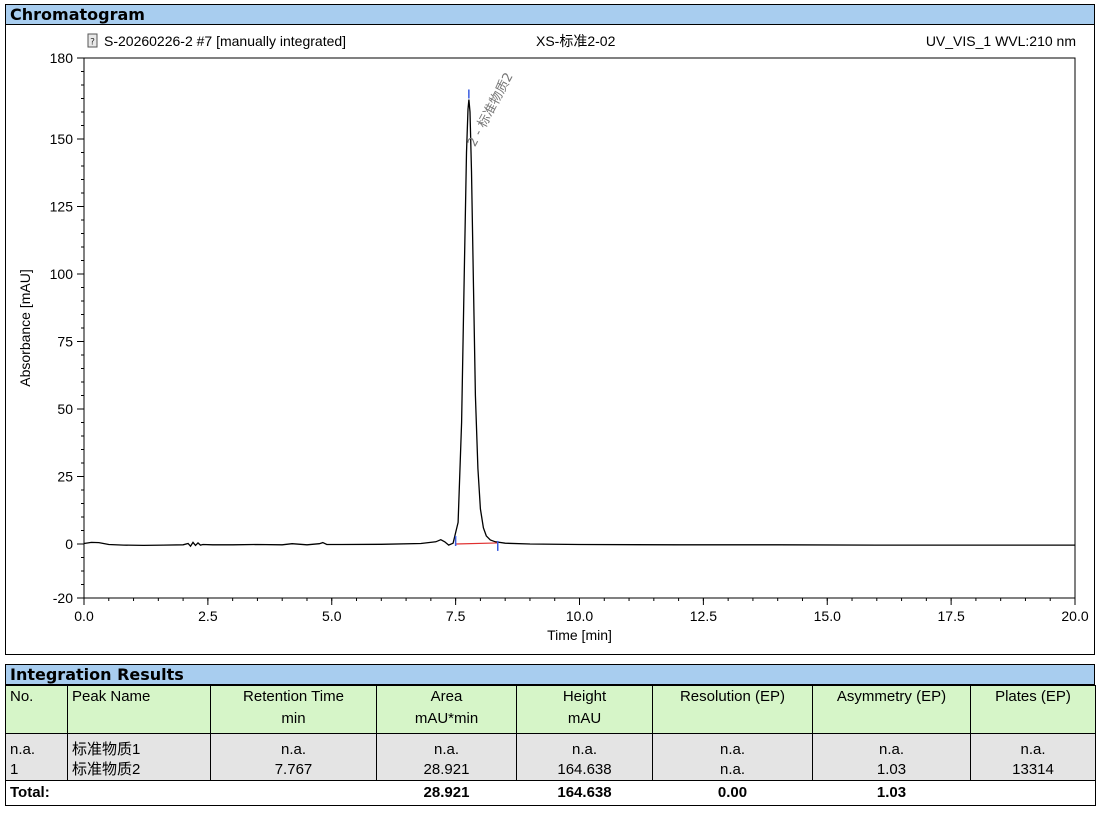  What do you see at coordinates (63, 598) in the screenshot?
I see `y-tick-label: -20` at bounding box center [63, 598].